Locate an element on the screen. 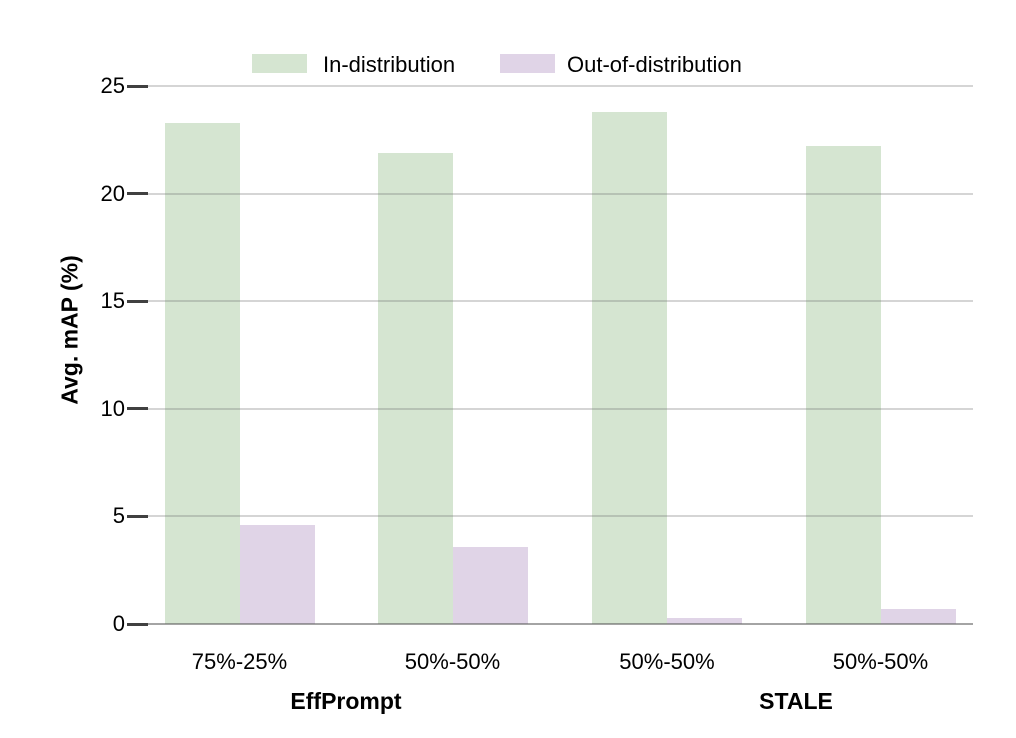 This screenshot has height=738, width=1016. x-tick-label-1: 50%-50% is located at coordinates (452, 661).